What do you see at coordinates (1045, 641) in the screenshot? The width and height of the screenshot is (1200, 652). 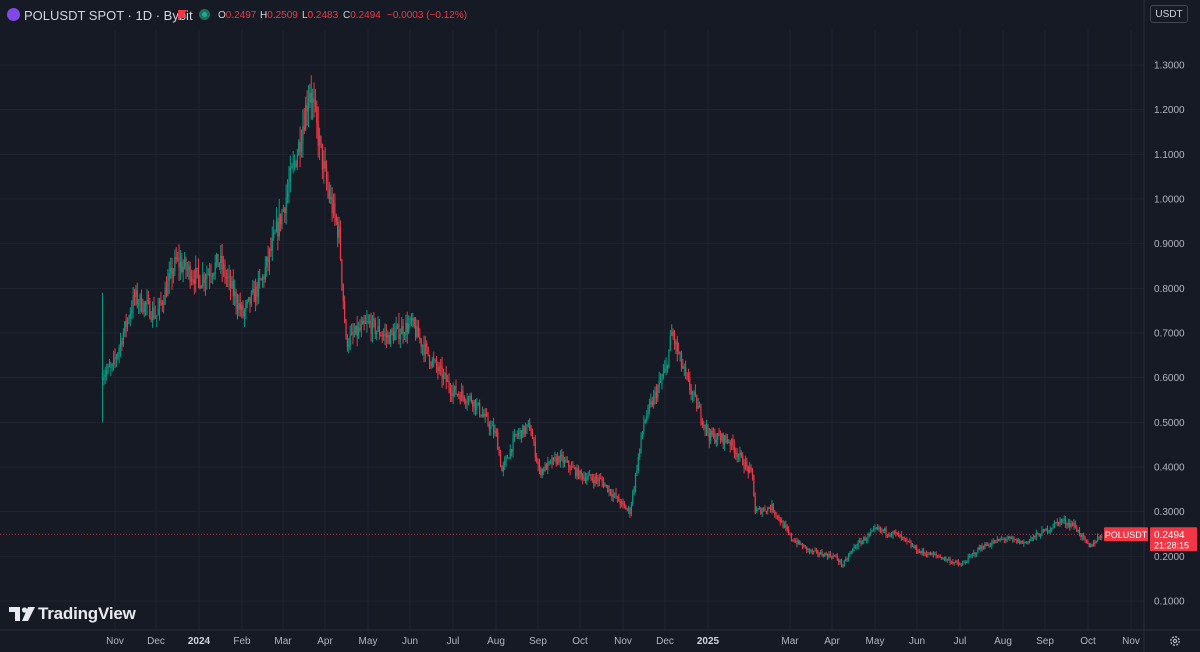 I see `x-tick-label: Sep` at bounding box center [1045, 641].